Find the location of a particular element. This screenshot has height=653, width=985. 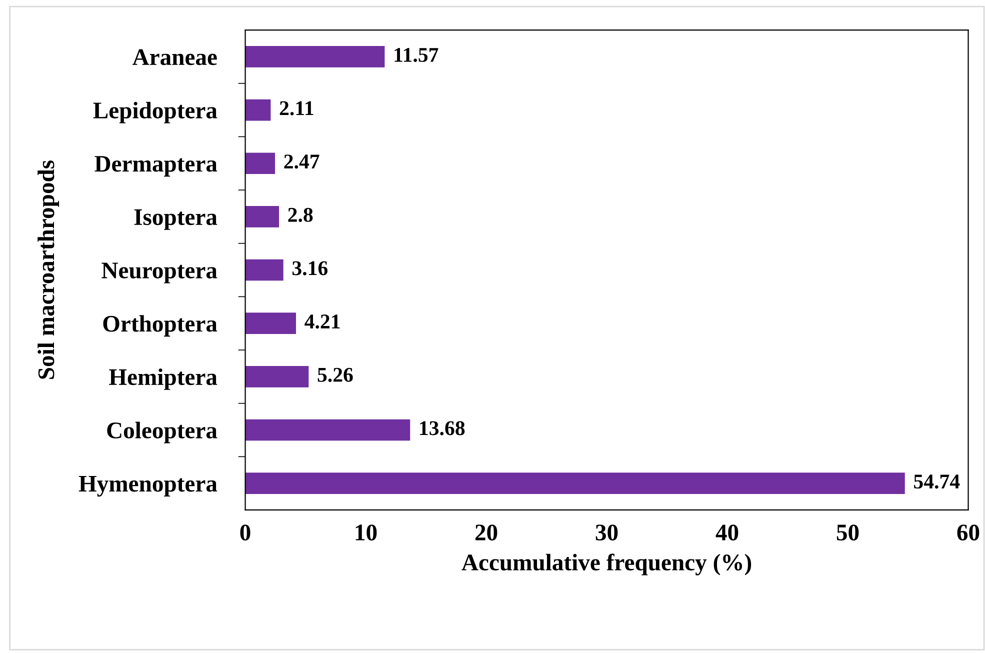

data-label: 3.16 is located at coordinates (310, 268).